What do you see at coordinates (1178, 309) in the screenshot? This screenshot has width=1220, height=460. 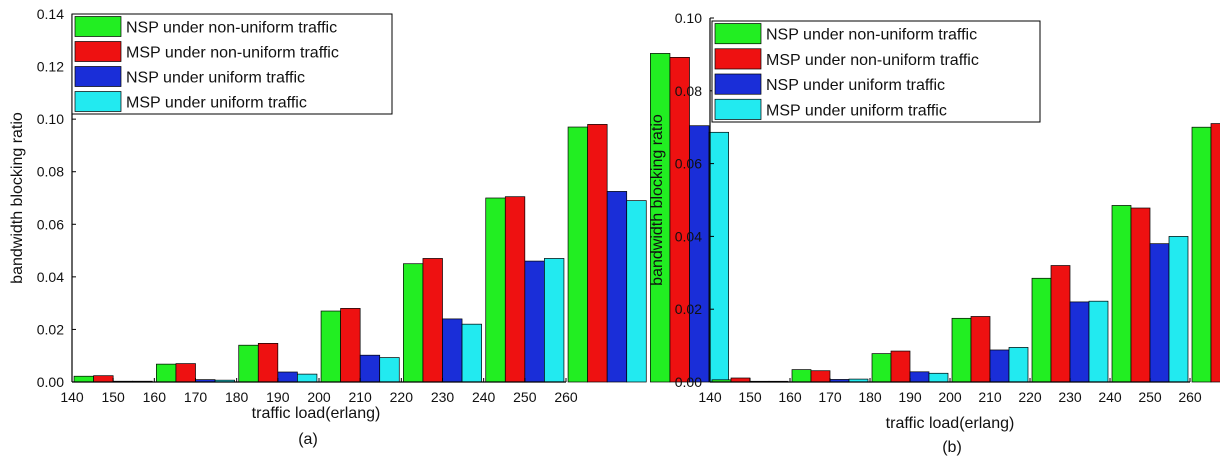 I see `bar-b-s4-g6` at bounding box center [1178, 309].